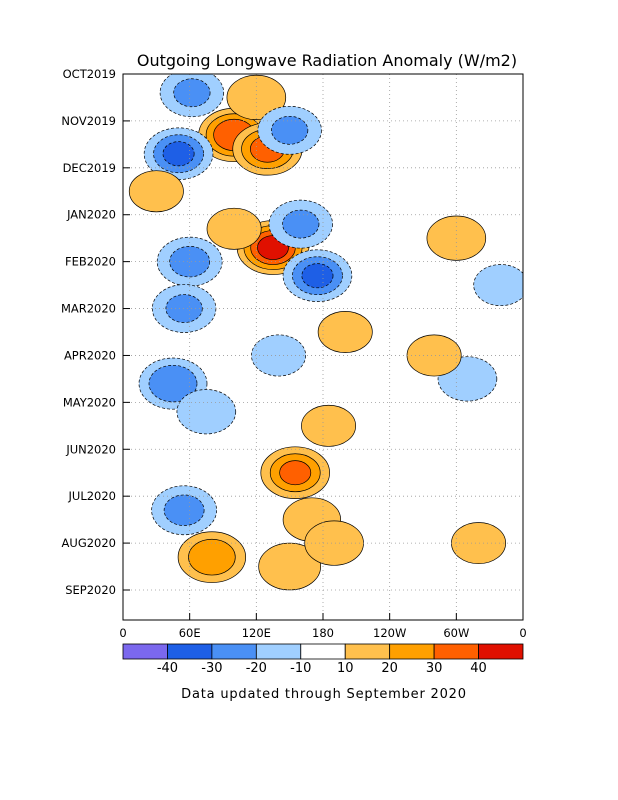  What do you see at coordinates (167, 668) in the screenshot?
I see `colorbar-label: -40` at bounding box center [167, 668].